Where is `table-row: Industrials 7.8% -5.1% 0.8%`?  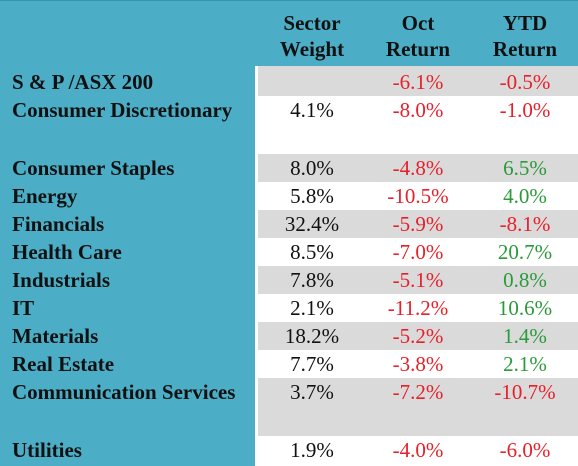 table-row: Industrials 7.8% -5.1% 0.8% is located at coordinates (289, 280).